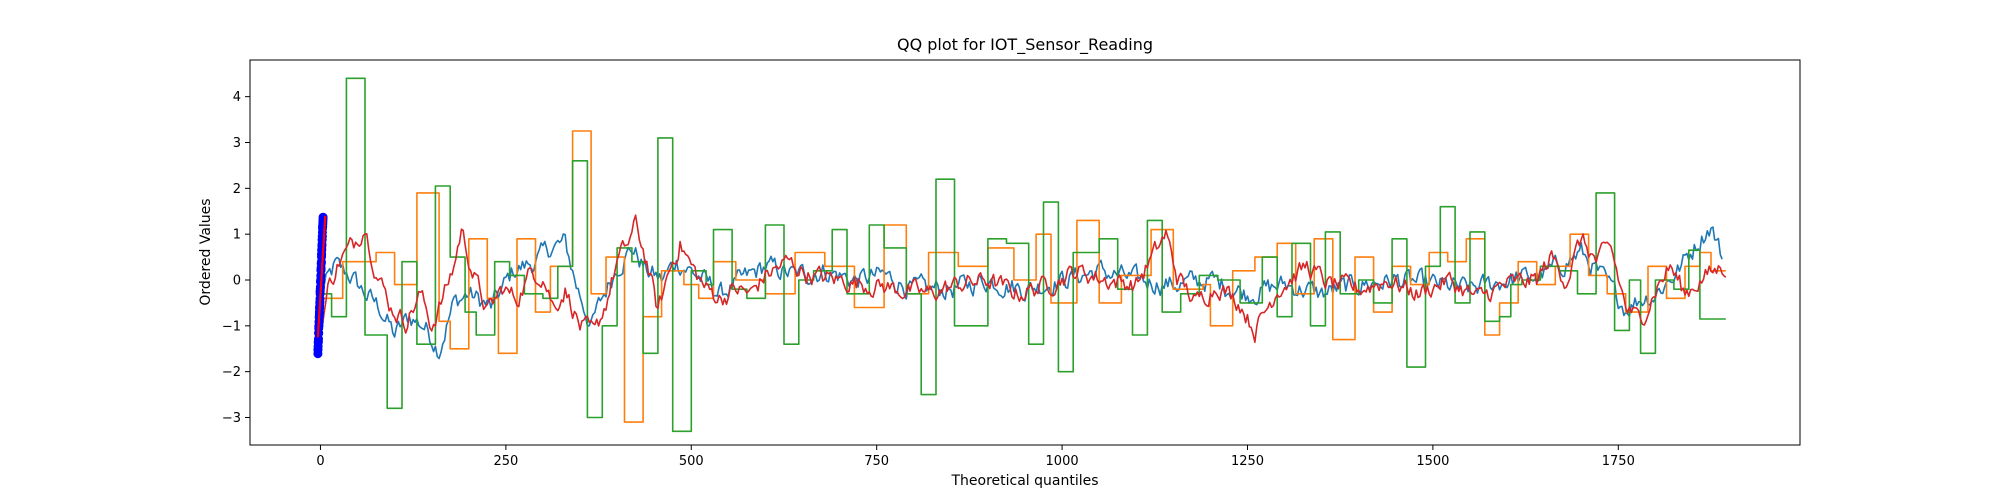  Describe the element at coordinates (505, 461) in the screenshot. I see `x-tick-label: 250` at that location.